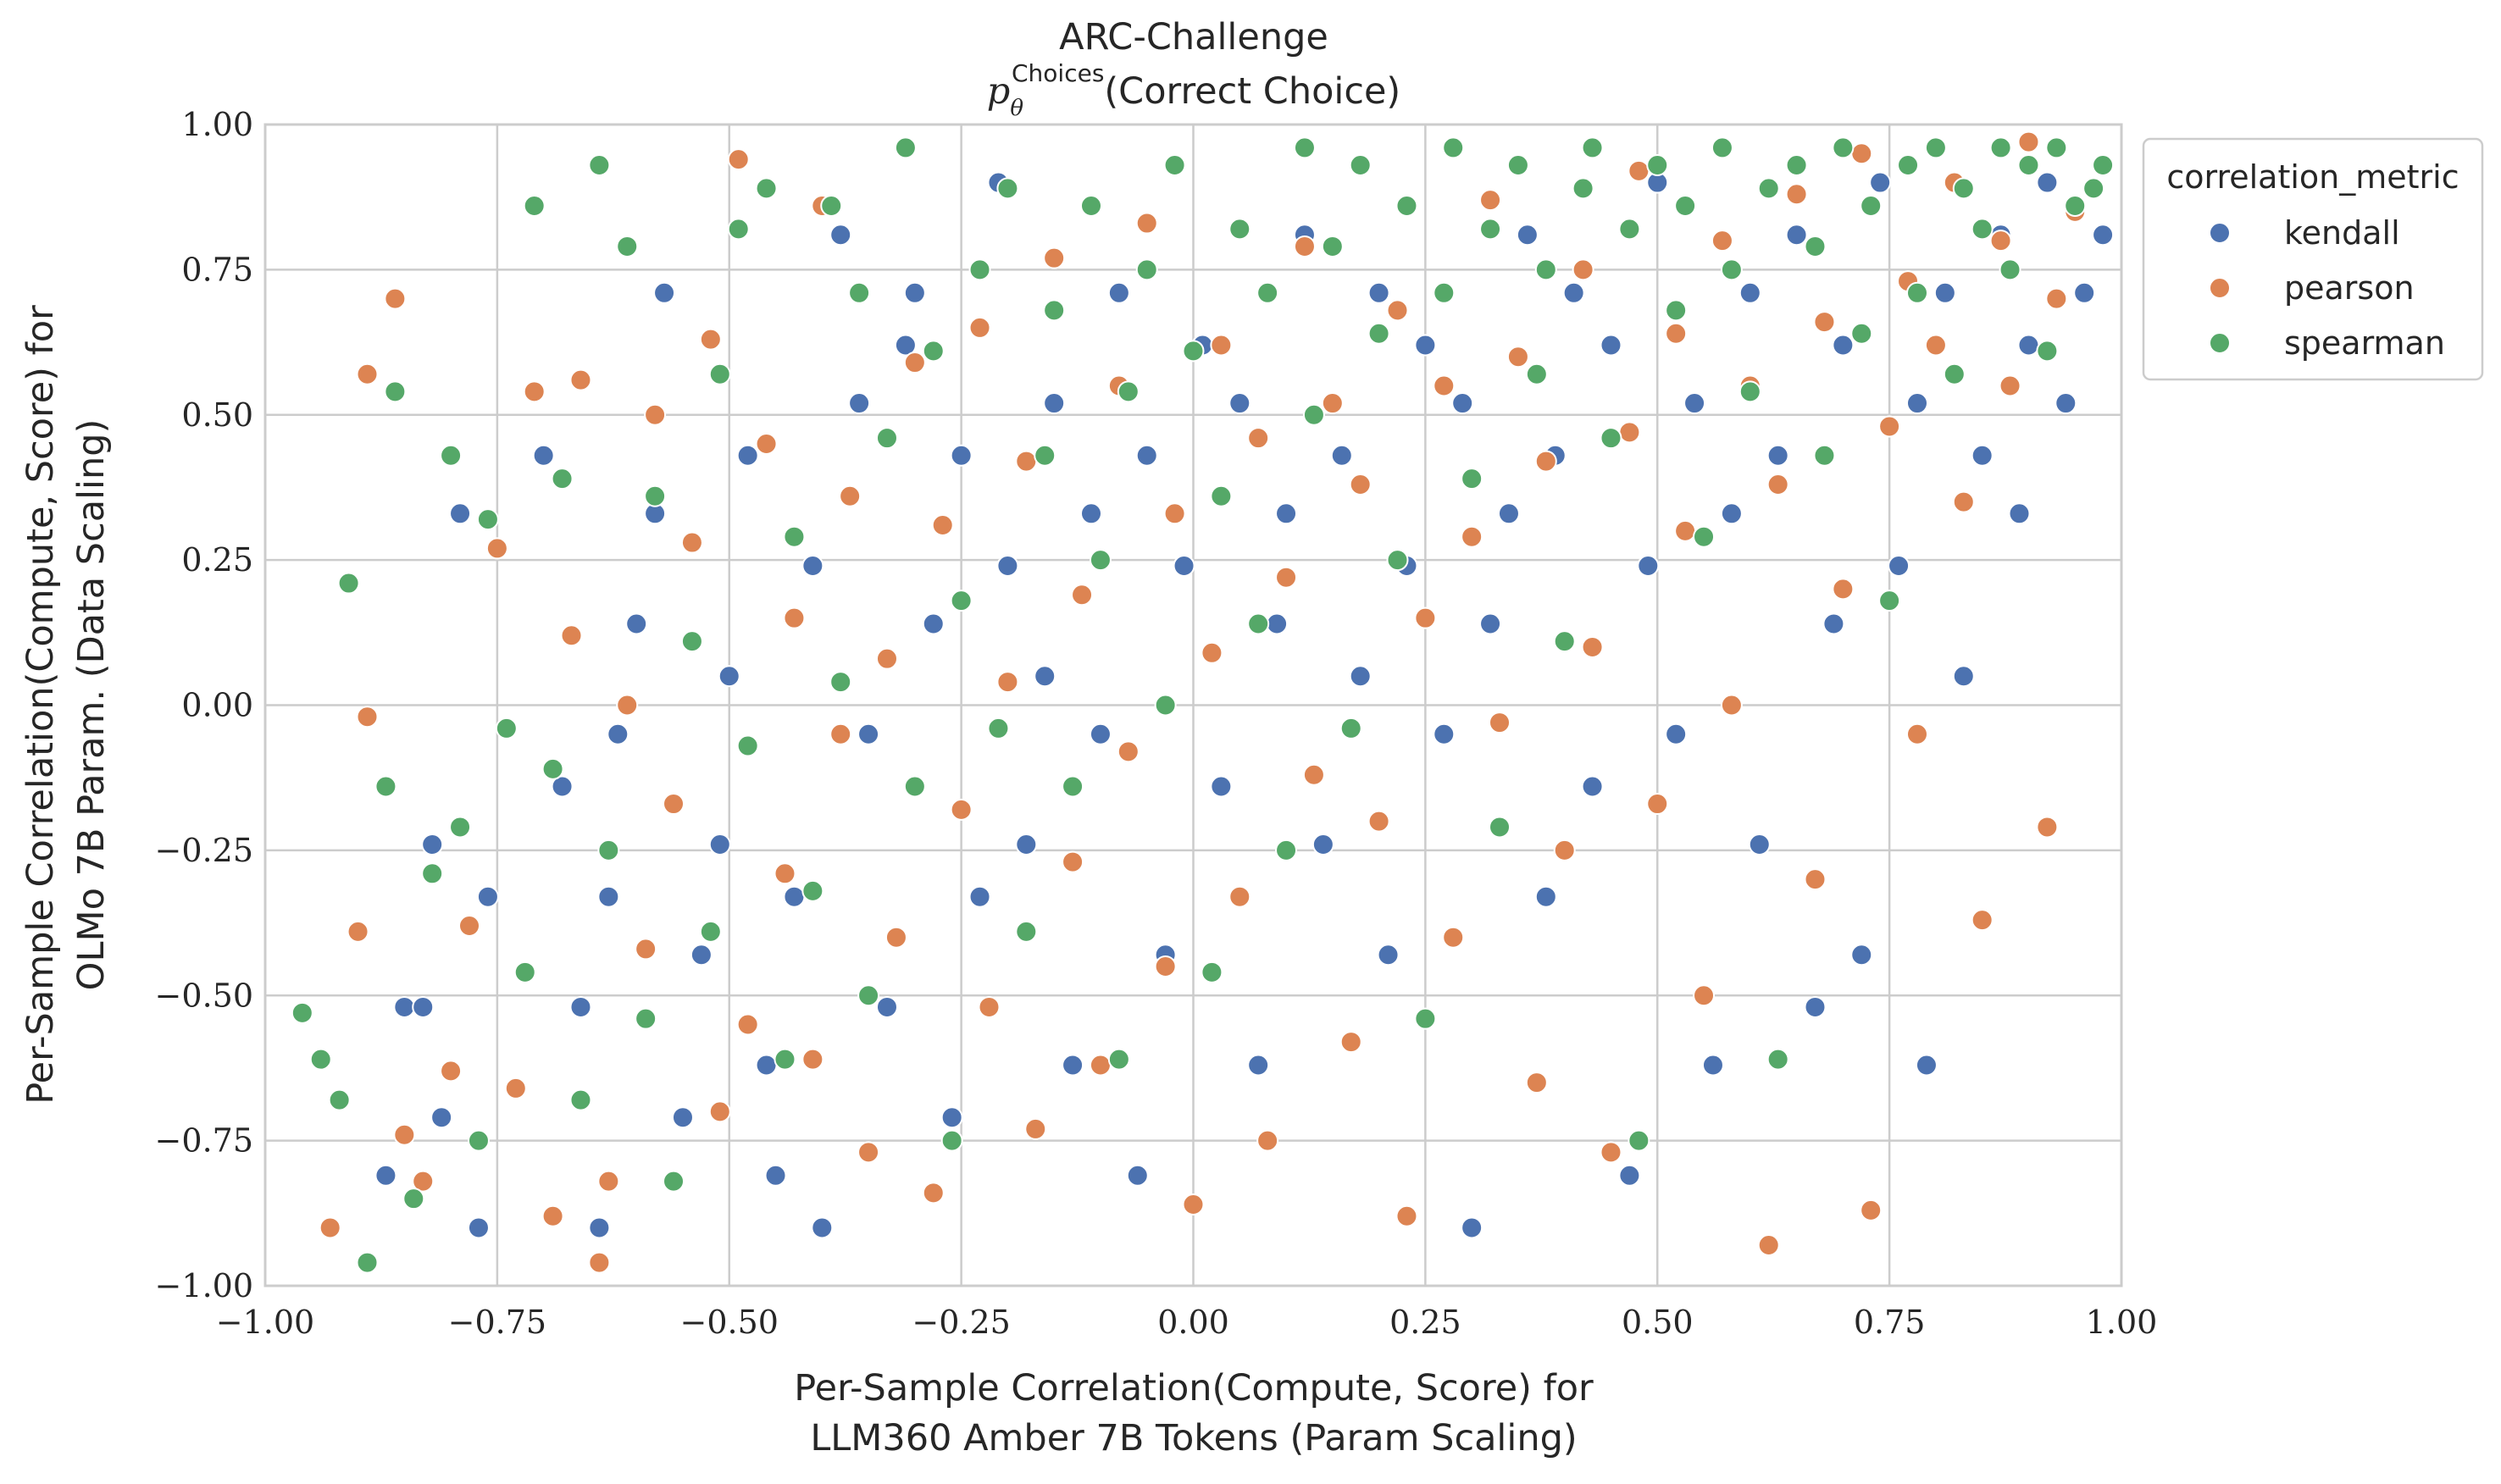 This screenshot has height=1484, width=2501. Describe the element at coordinates (217, 415) in the screenshot. I see `y-tick-label: 0.50` at that location.